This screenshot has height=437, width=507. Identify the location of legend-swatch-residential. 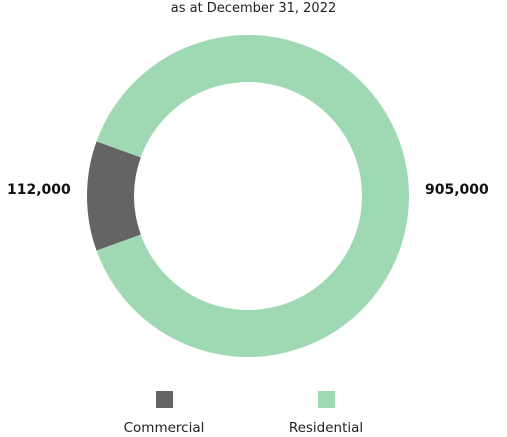
(326, 399).